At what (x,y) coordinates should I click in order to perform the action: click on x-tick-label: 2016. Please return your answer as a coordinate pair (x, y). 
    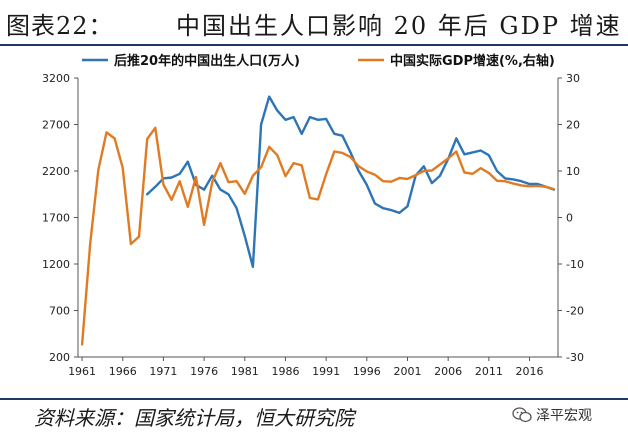
    Looking at the image, I should click on (530, 371).